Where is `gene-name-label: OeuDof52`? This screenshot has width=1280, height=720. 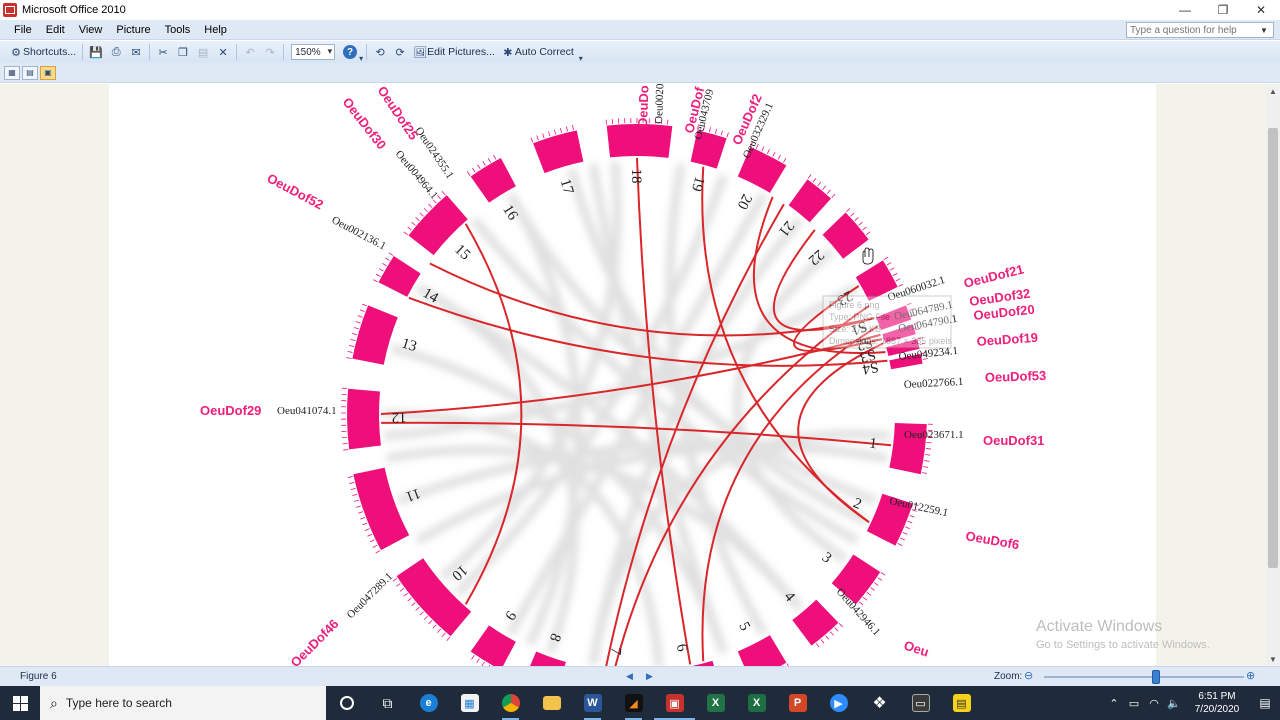
gene-name-label: OeuDof52 is located at coordinates (295, 191).